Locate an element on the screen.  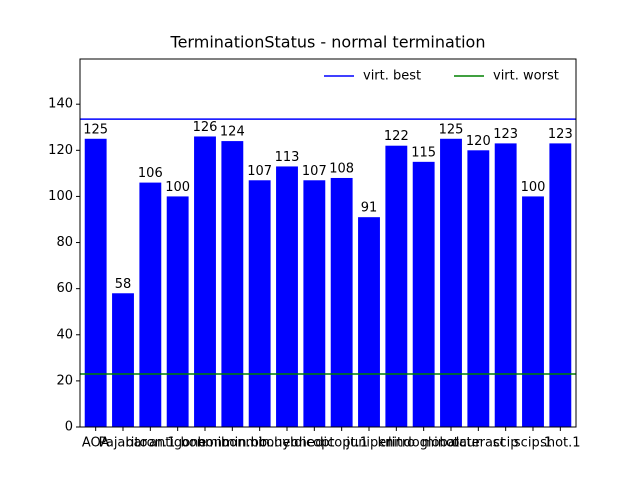
x-tick-label: knitro is located at coordinates (397, 443).